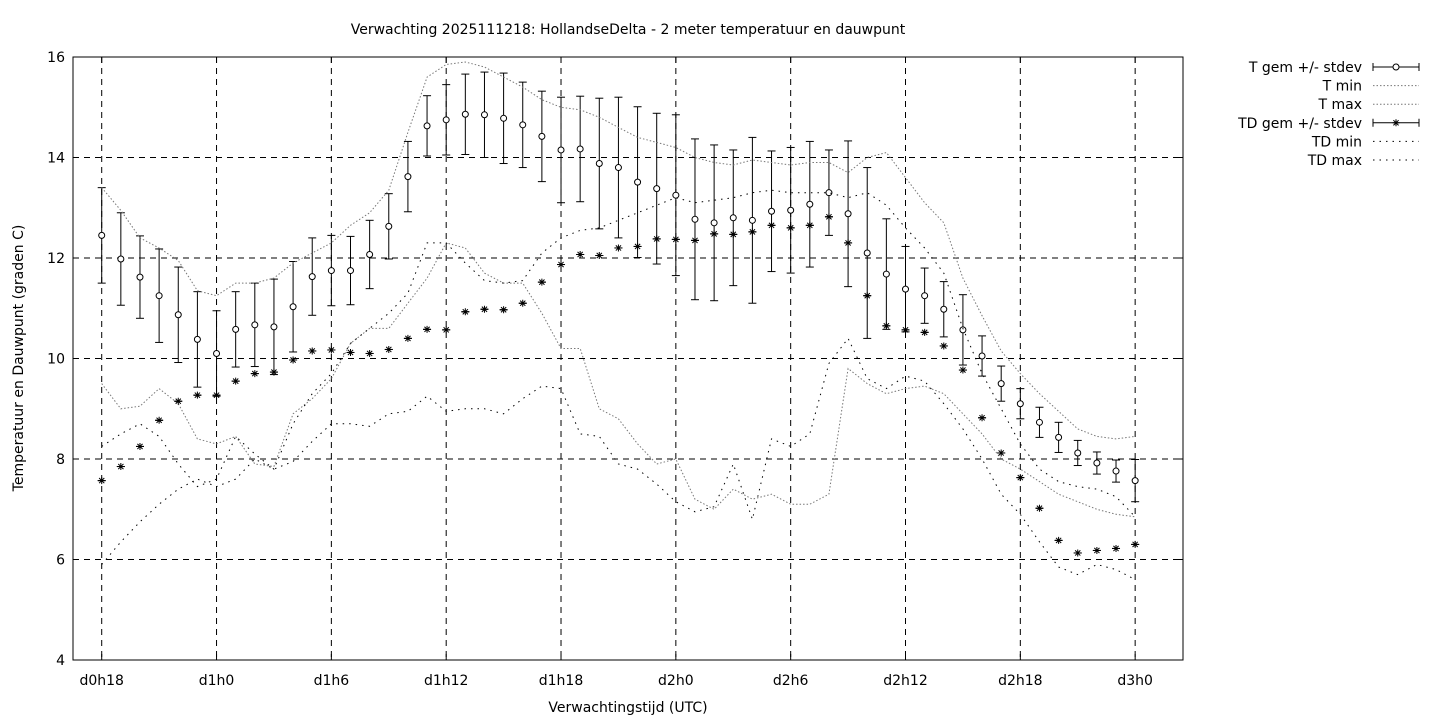 The image size is (1440, 720). I want to click on legend-label: TD min, so click(1336, 142).